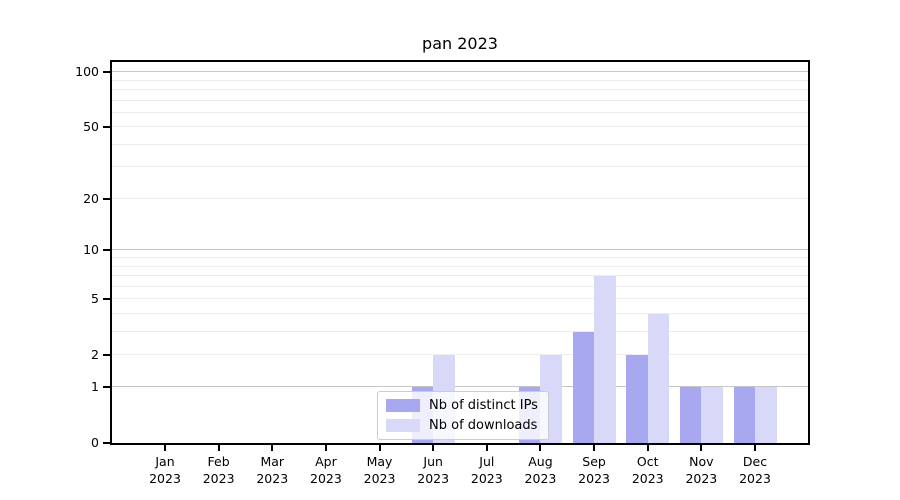 This screenshot has width=900, height=500. What do you see at coordinates (95, 299) in the screenshot?
I see `y-tick-label: 5` at bounding box center [95, 299].